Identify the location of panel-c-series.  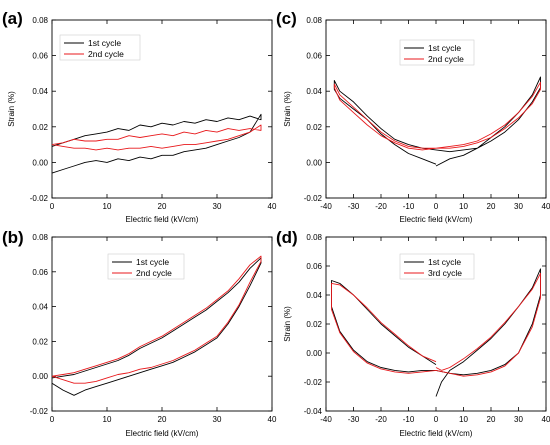
(437, 121).